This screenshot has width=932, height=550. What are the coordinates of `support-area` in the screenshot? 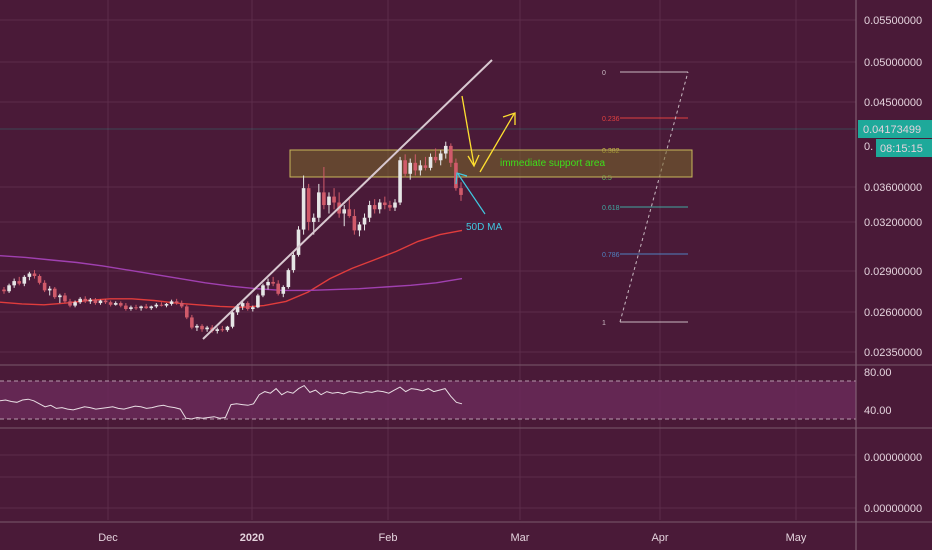 It's located at (491, 163).